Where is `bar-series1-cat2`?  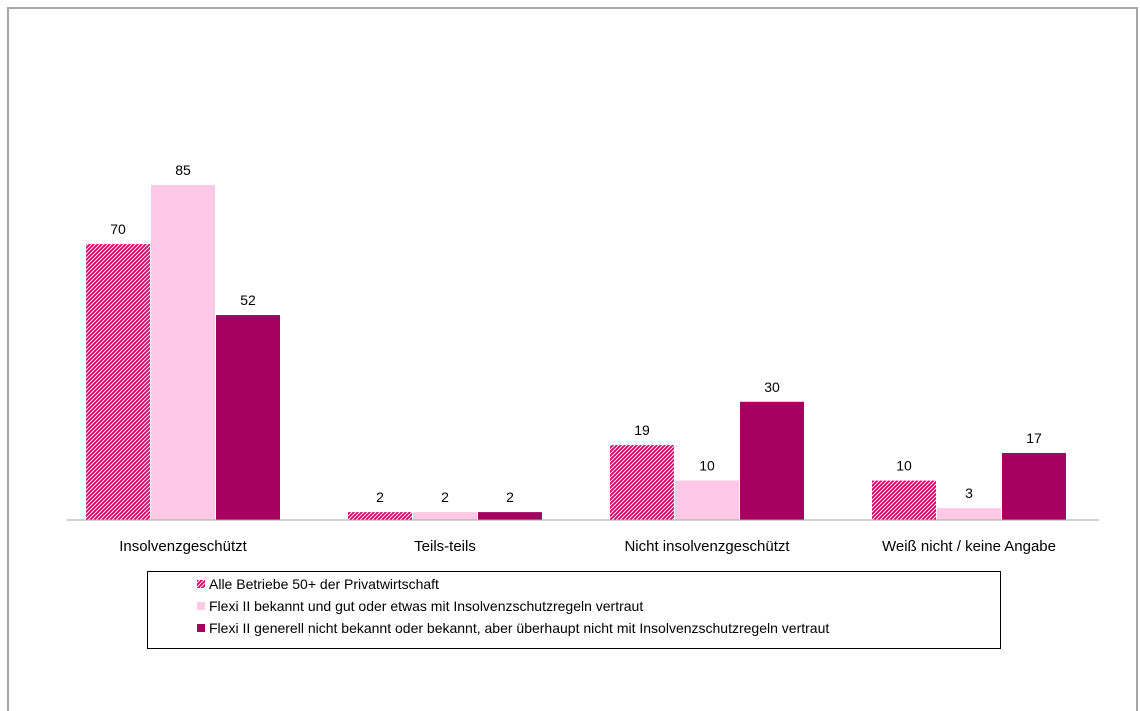
bar-series1-cat2 is located at coordinates (380, 516).